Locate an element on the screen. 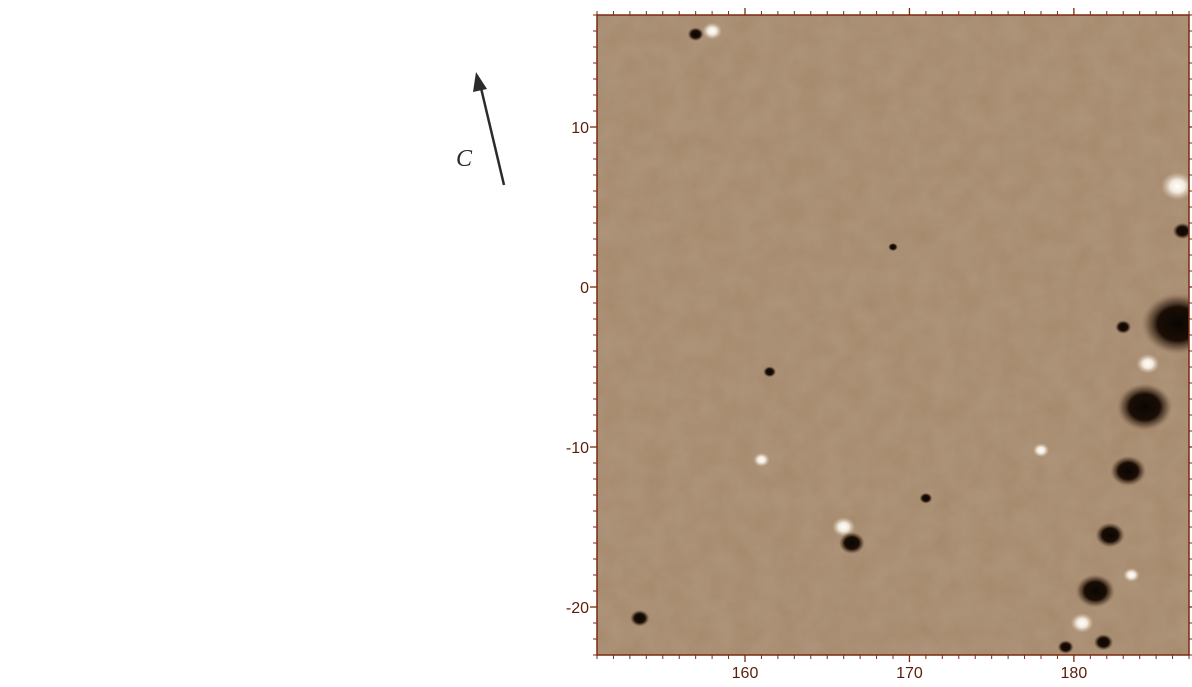 Image resolution: width=1192 pixels, height=687 pixels. y-axis-tick-label: -10 is located at coordinates (577, 448).